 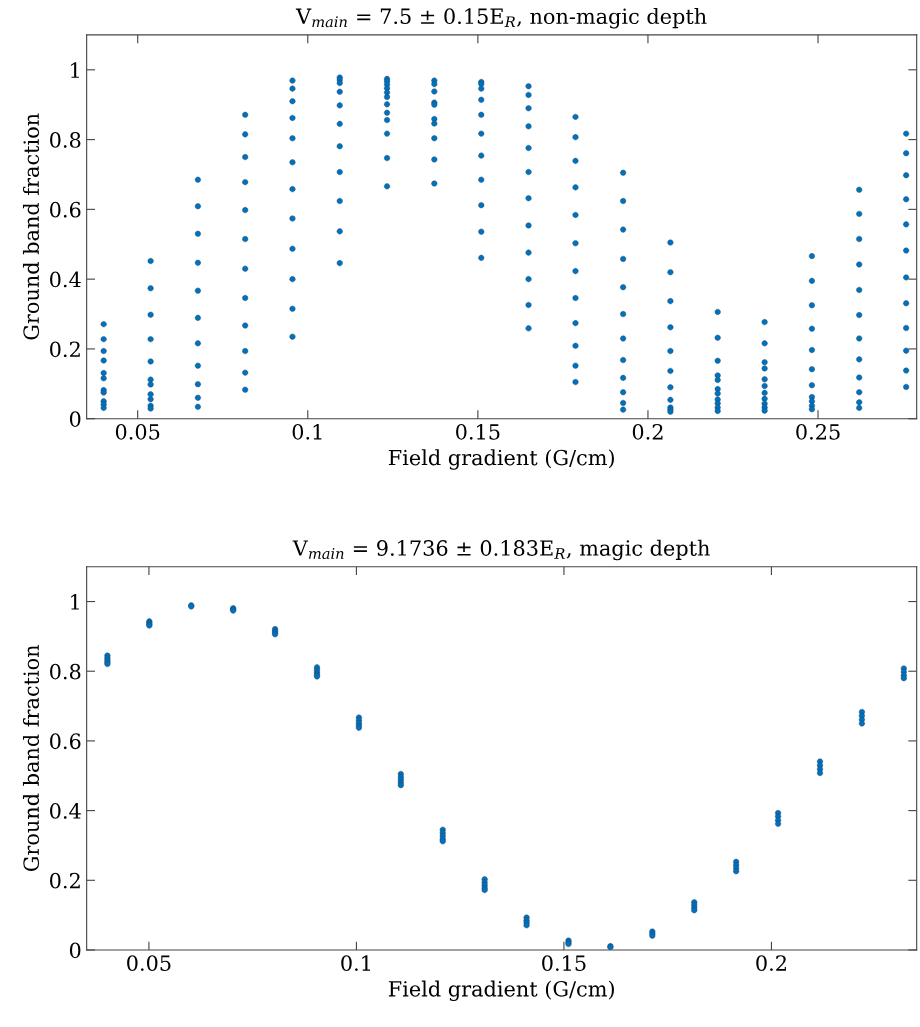 I want to click on chart-title: V$_{main}$ = 7.5 ± 0.15E$_{R}$, non-magic depth, so click(x=501, y=18).